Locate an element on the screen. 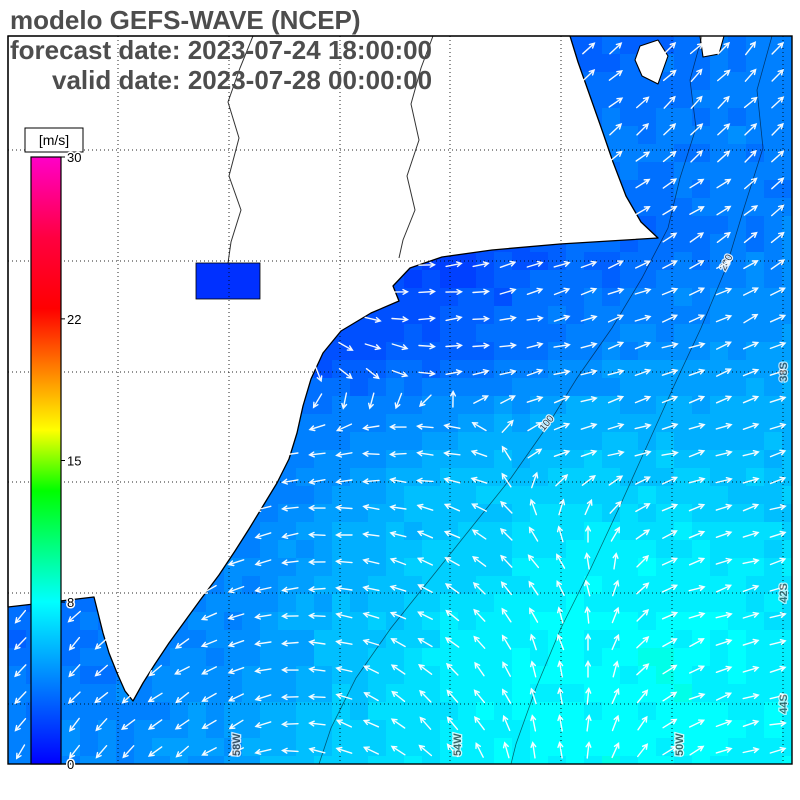 The width and height of the screenshot is (800, 800). island-polygon is located at coordinates (651, 62).